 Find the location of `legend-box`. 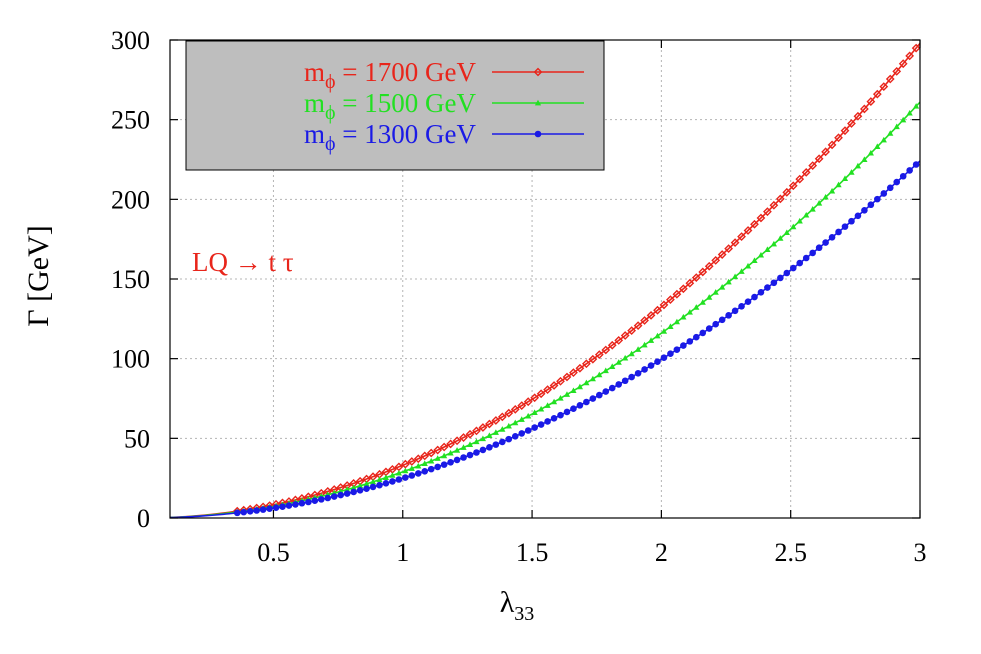

legend-box is located at coordinates (395, 105).